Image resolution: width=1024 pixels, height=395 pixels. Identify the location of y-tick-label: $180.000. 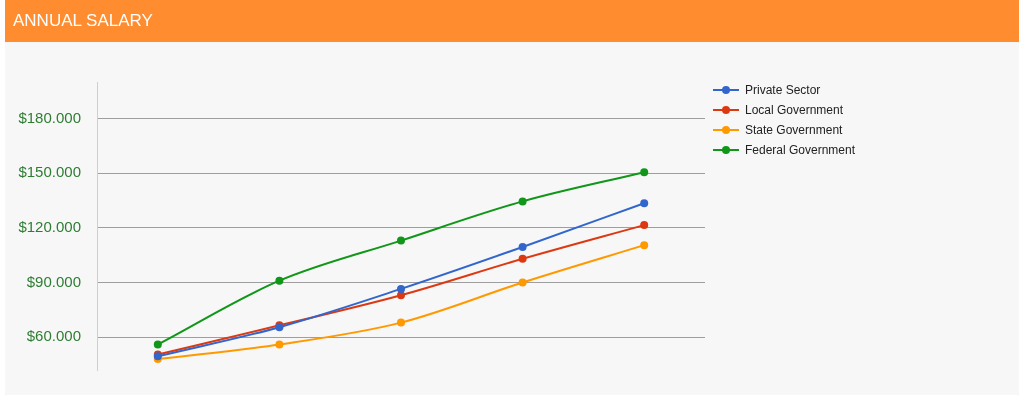
(49, 117).